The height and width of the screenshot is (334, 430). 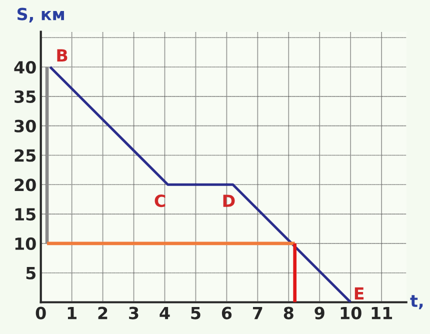 What do you see at coordinates (416, 302) in the screenshot?
I see `x-axis-title: t,` at bounding box center [416, 302].